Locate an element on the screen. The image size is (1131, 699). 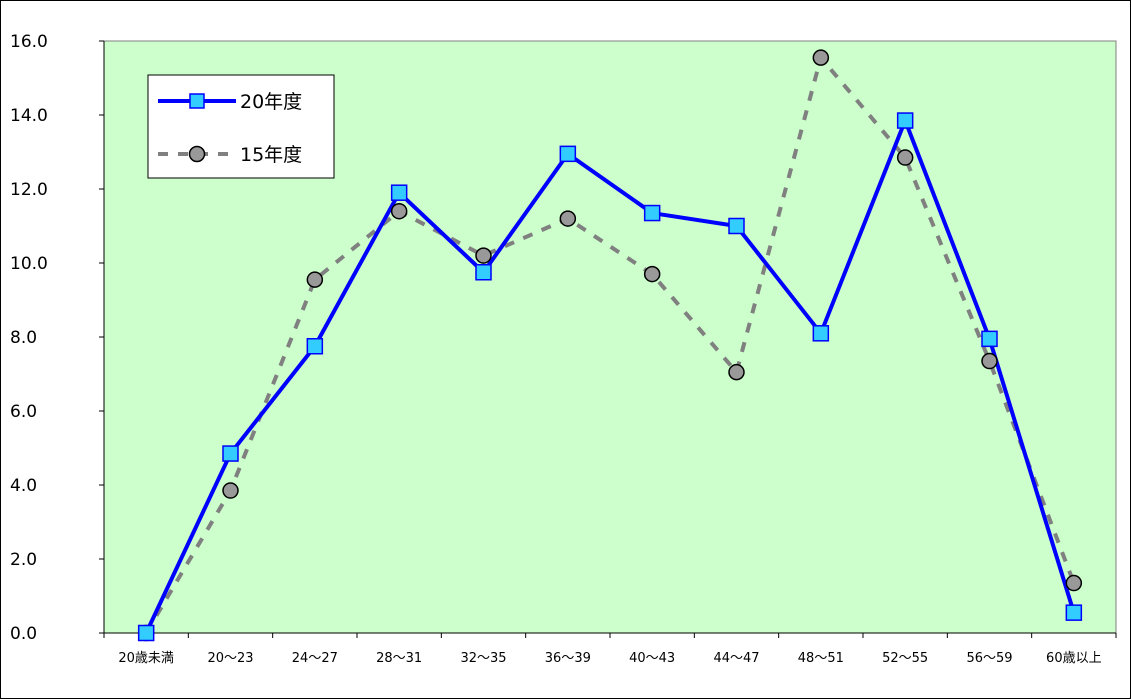
y-tick-label: 0.0 is located at coordinates (23, 634).